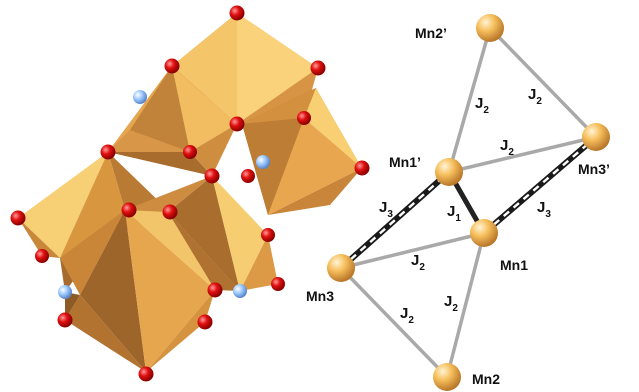 The image size is (639, 392). I want to click on mn1p-atom, so click(449, 172).